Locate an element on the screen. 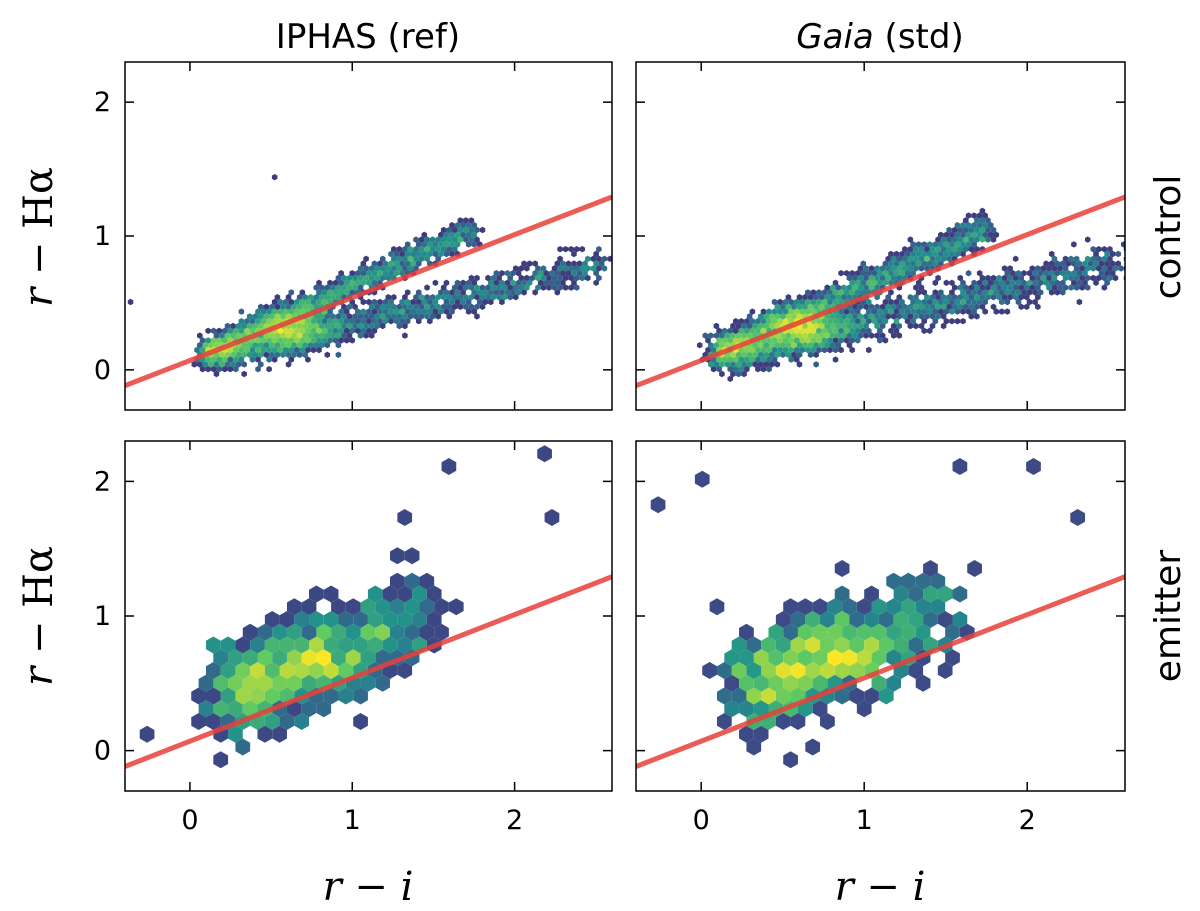  y-axis-label-bottom: r − Hα is located at coordinates (39, 616).